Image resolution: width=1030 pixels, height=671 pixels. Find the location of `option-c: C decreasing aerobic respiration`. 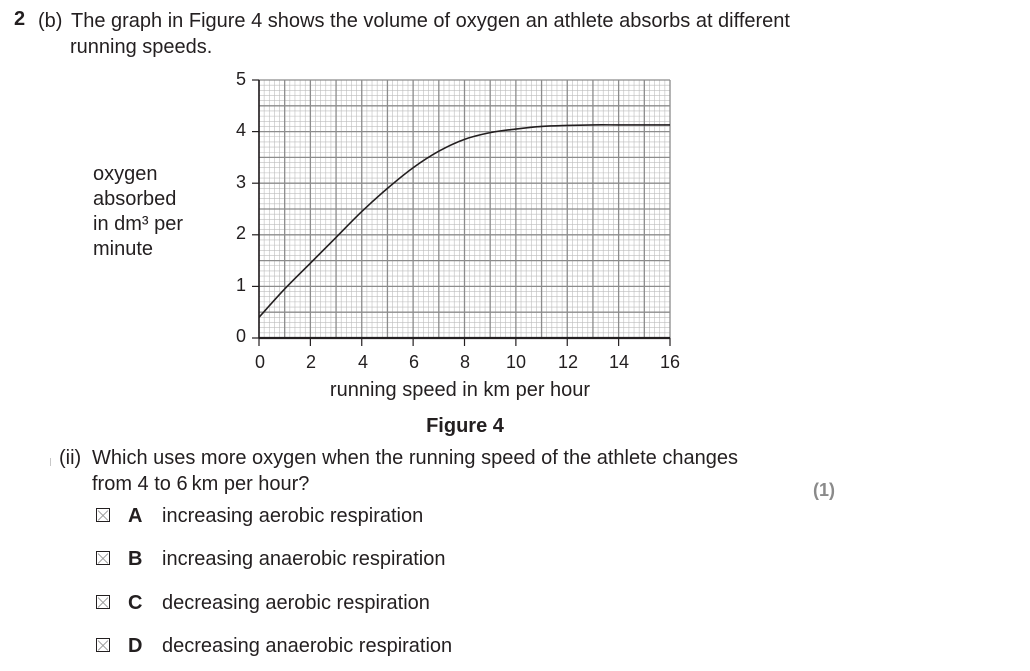

option-c: C decreasing aerobic respiration is located at coordinates (306, 604).